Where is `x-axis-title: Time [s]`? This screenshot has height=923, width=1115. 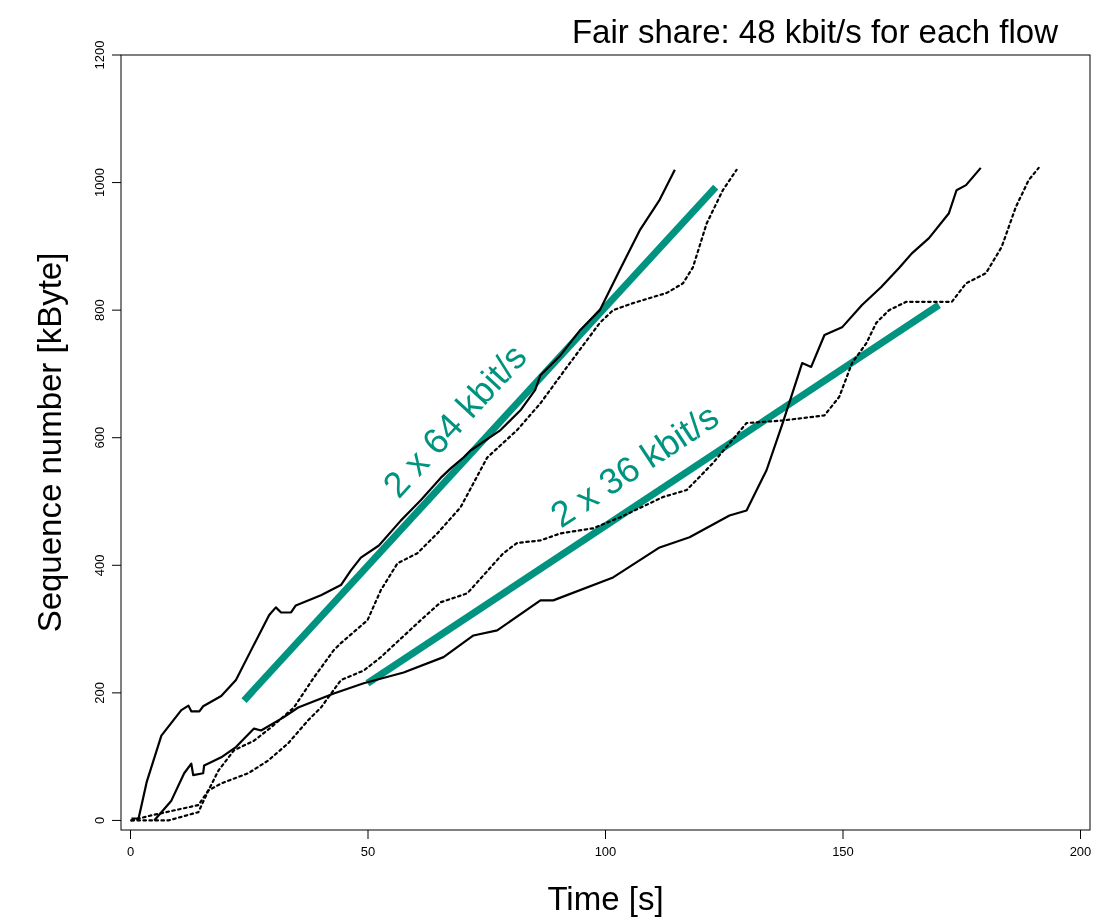 x-axis-title: Time [s] is located at coordinates (605, 898).